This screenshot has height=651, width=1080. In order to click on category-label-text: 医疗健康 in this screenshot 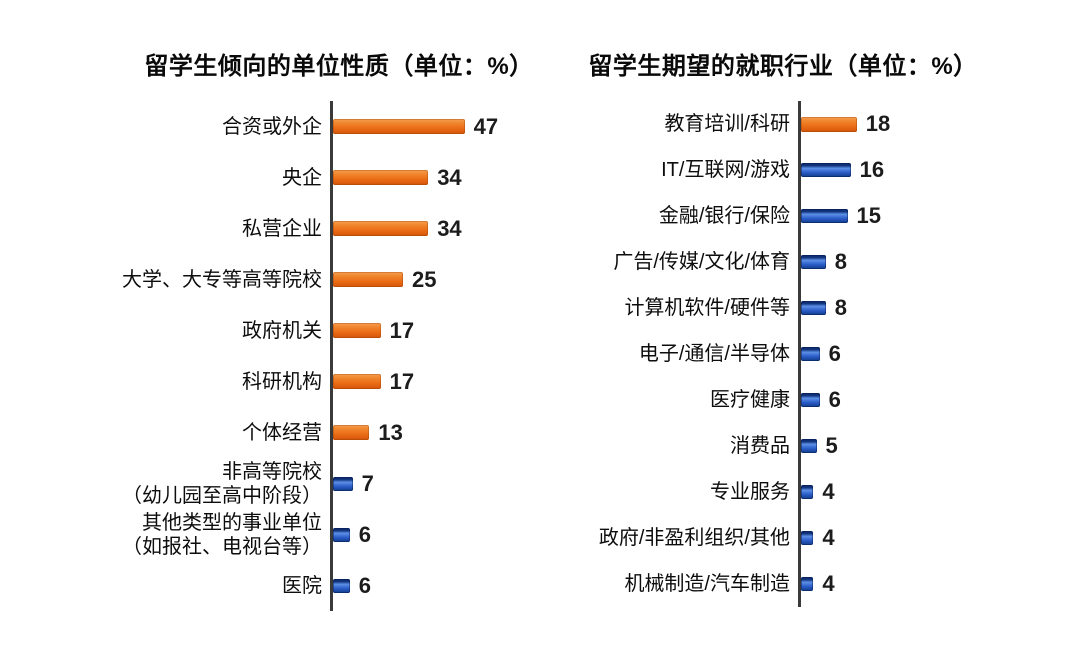, I will do `click(750, 400)`.